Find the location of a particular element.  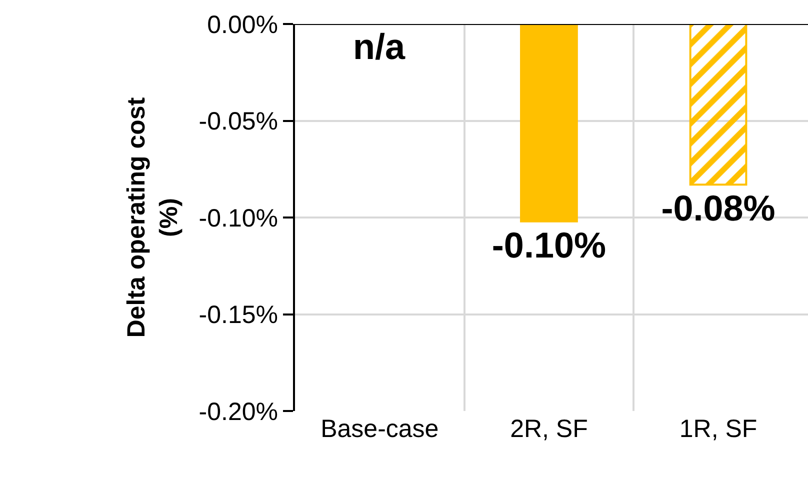

y-tick-label: -0.15% is located at coordinates (238, 315).